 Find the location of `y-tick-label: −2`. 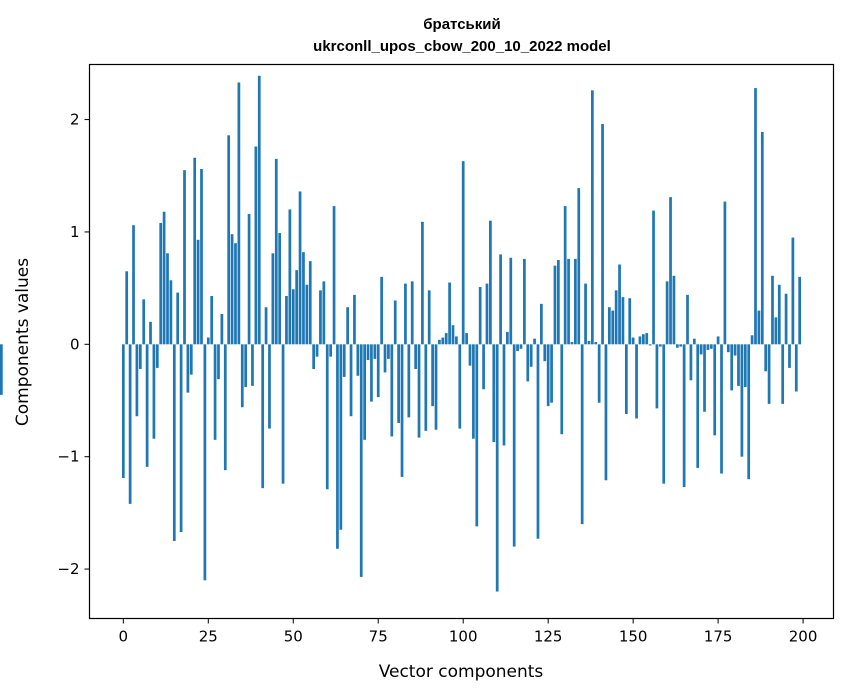

y-tick-label: −2 is located at coordinates (68, 569).